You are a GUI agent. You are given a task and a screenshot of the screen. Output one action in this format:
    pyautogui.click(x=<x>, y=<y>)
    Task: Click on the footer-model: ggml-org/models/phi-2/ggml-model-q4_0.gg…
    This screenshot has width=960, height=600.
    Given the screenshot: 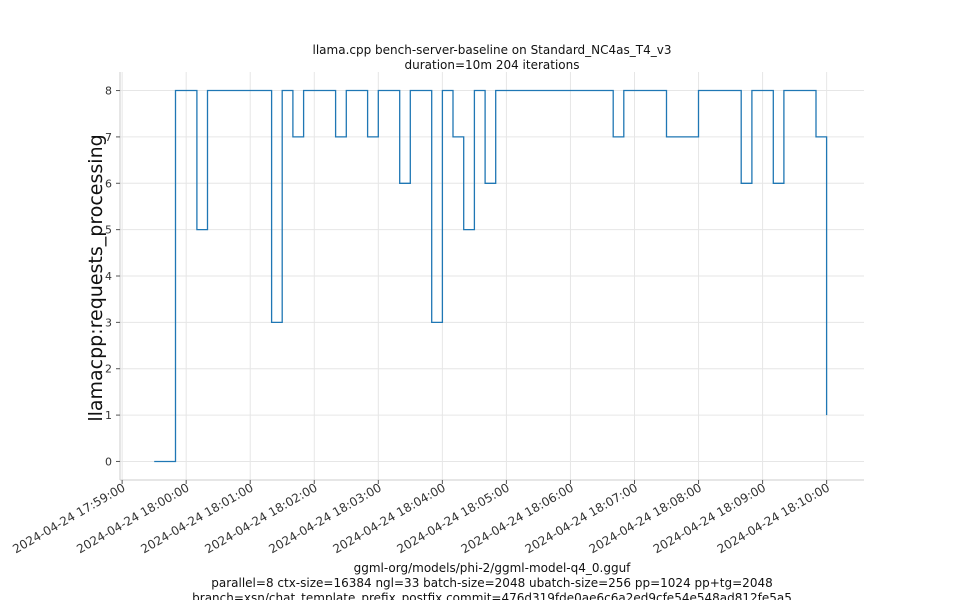 What is the action you would take?
    pyautogui.click(x=493, y=568)
    